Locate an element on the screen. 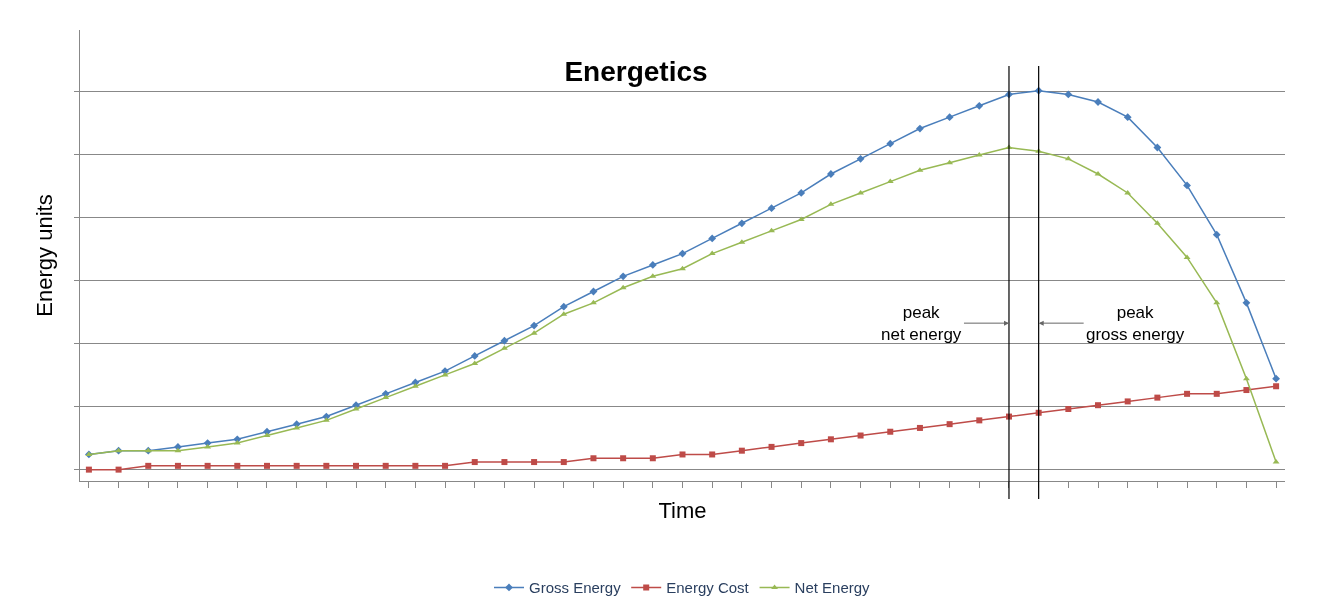 Image resolution: width=1325 pixels, height=616 pixels. legend-label: Gross Energy is located at coordinates (575, 588).